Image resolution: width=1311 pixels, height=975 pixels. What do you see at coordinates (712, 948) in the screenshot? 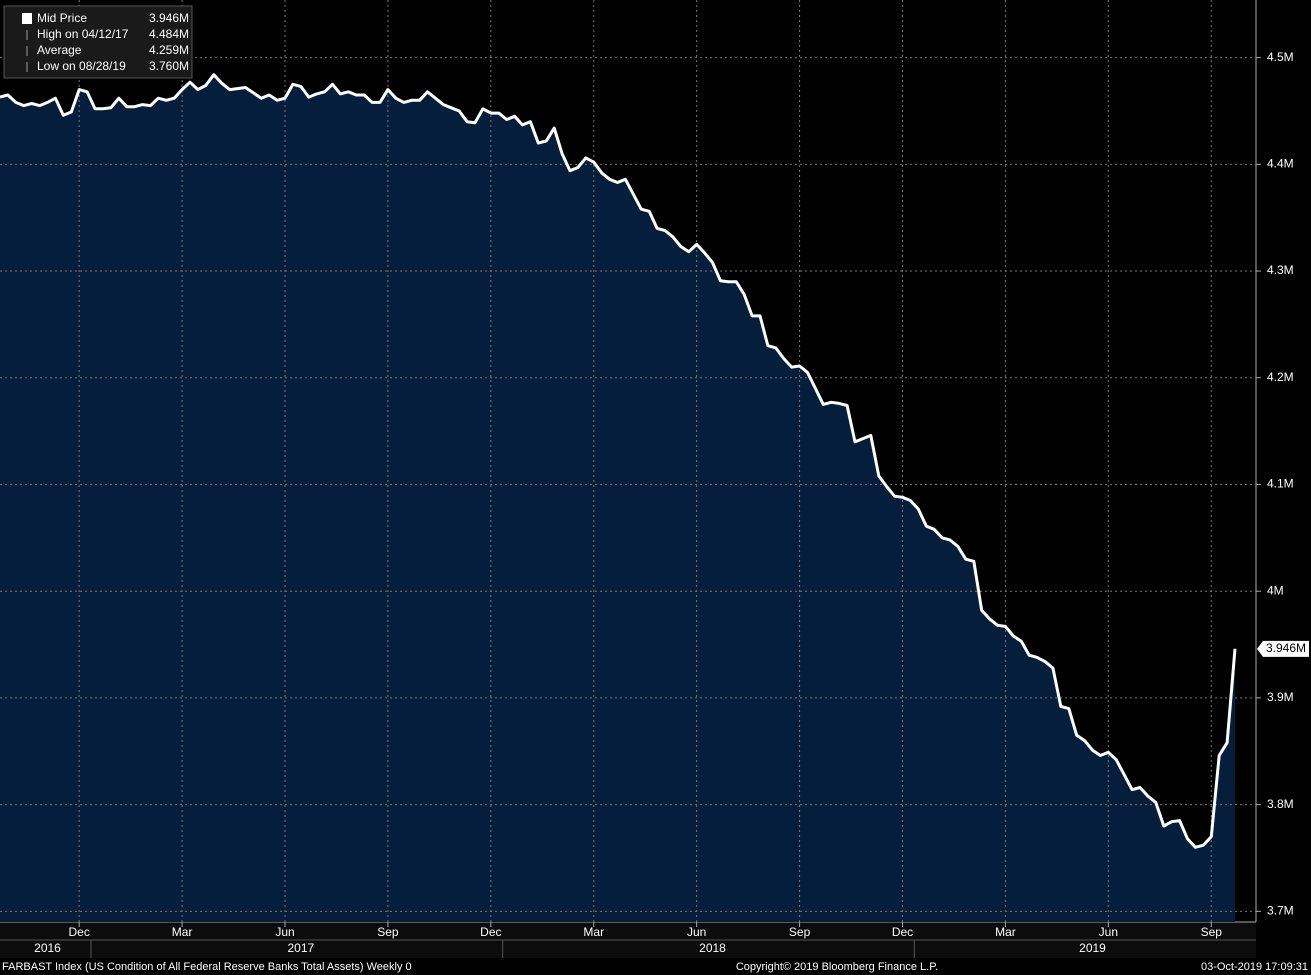
I see `year-label: 2018` at bounding box center [712, 948].